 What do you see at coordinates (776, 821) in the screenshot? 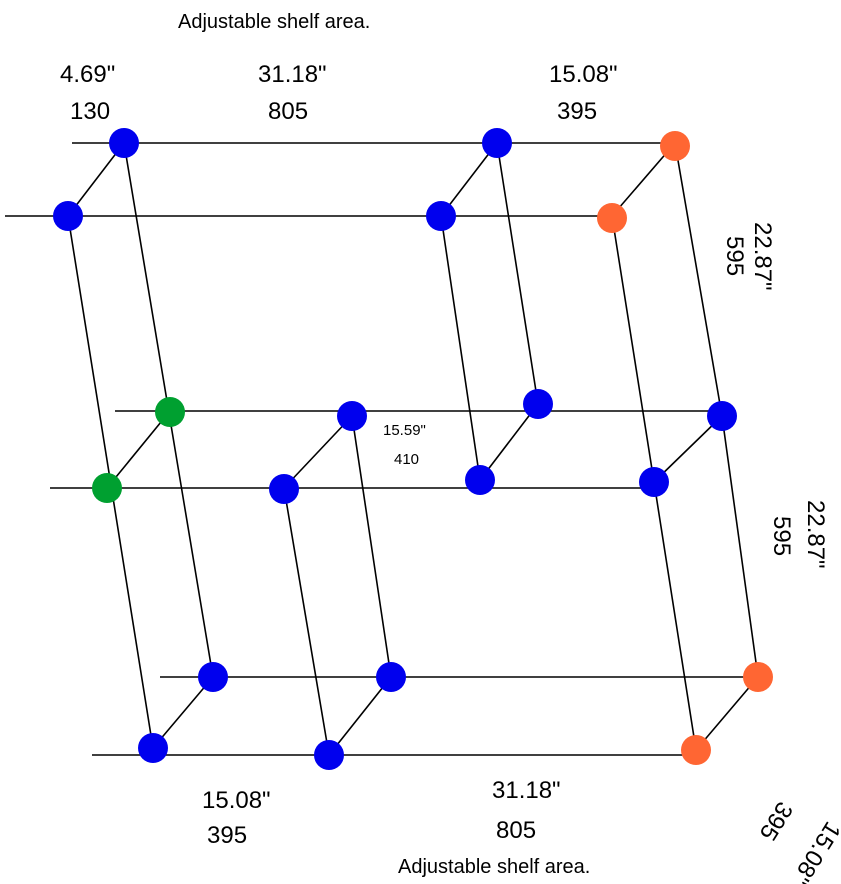
I see `corner-dim-mm: 395` at bounding box center [776, 821].